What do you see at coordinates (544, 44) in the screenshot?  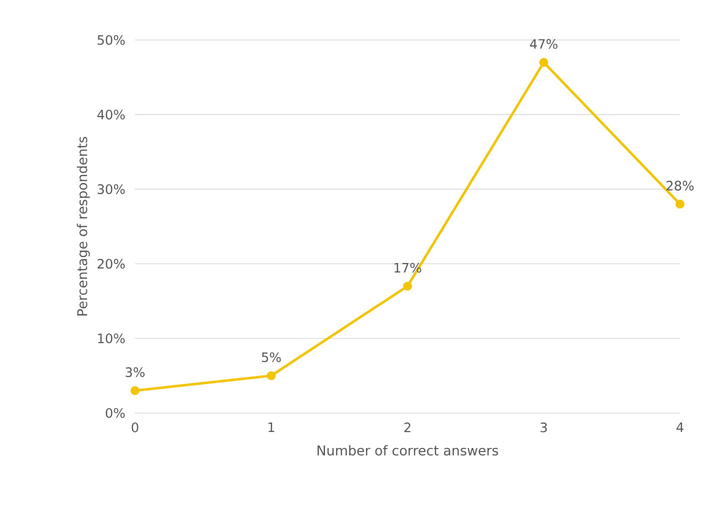 I see `data-label: 47%` at bounding box center [544, 44].